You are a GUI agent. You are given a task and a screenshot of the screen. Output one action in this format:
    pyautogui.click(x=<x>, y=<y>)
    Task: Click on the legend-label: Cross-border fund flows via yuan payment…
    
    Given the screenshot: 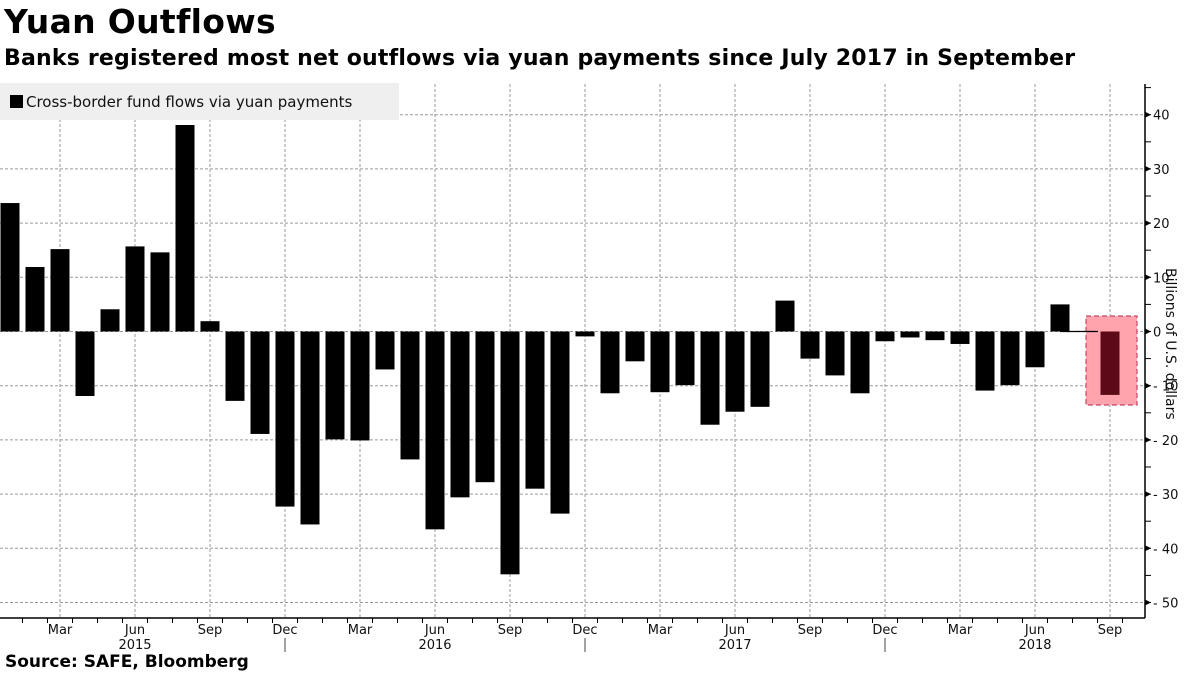 What is the action you would take?
    pyautogui.click(x=189, y=101)
    